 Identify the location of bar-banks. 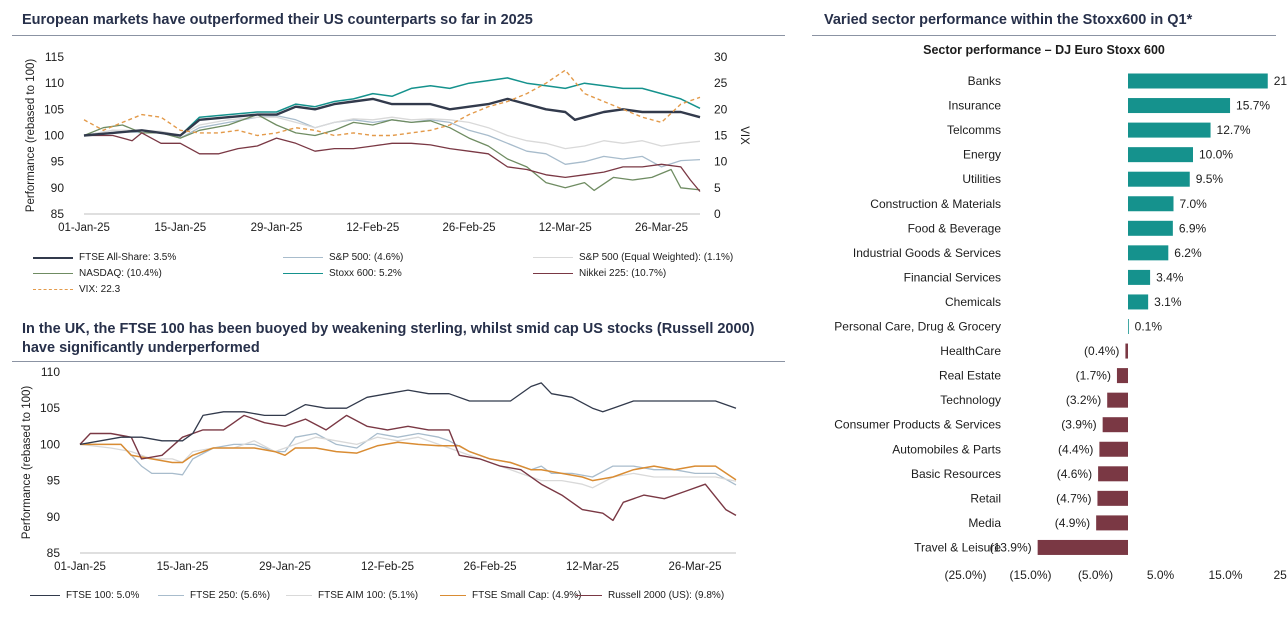
(1198, 81).